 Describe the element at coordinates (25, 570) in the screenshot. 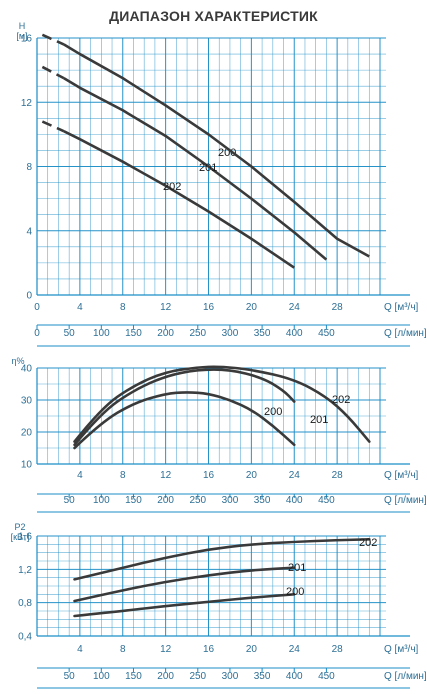

I see `y-tick-label: 1,2` at that location.